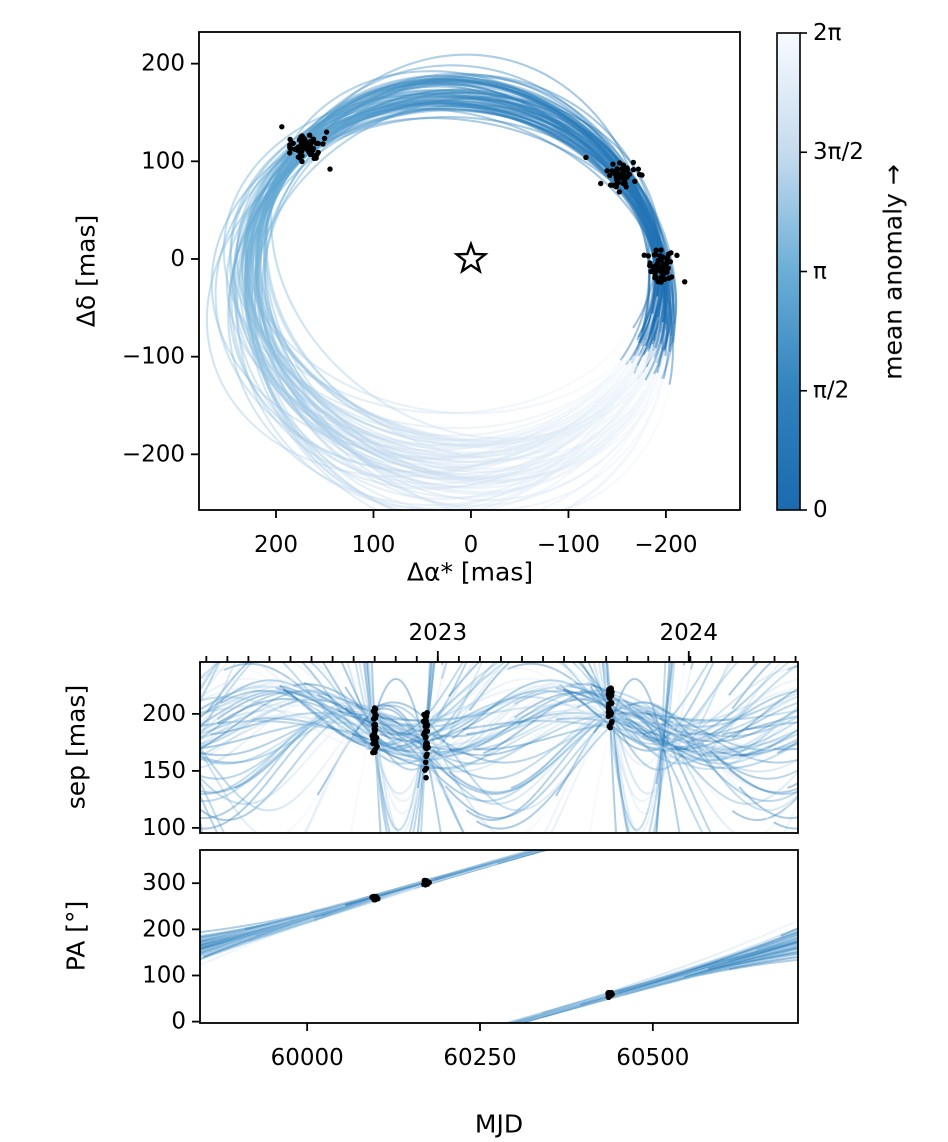 This screenshot has height=1142, width=948. Describe the element at coordinates (470, 572) in the screenshot. I see `orbit-x-axis-label: Δα* [mas]` at that location.